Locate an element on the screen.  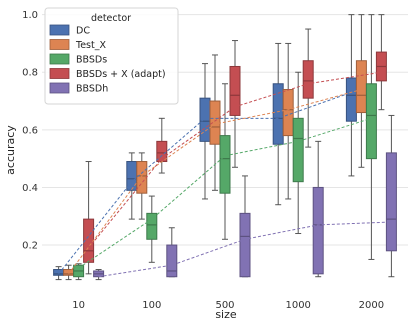
y-tick-label: 0.8 is located at coordinates (30, 73).